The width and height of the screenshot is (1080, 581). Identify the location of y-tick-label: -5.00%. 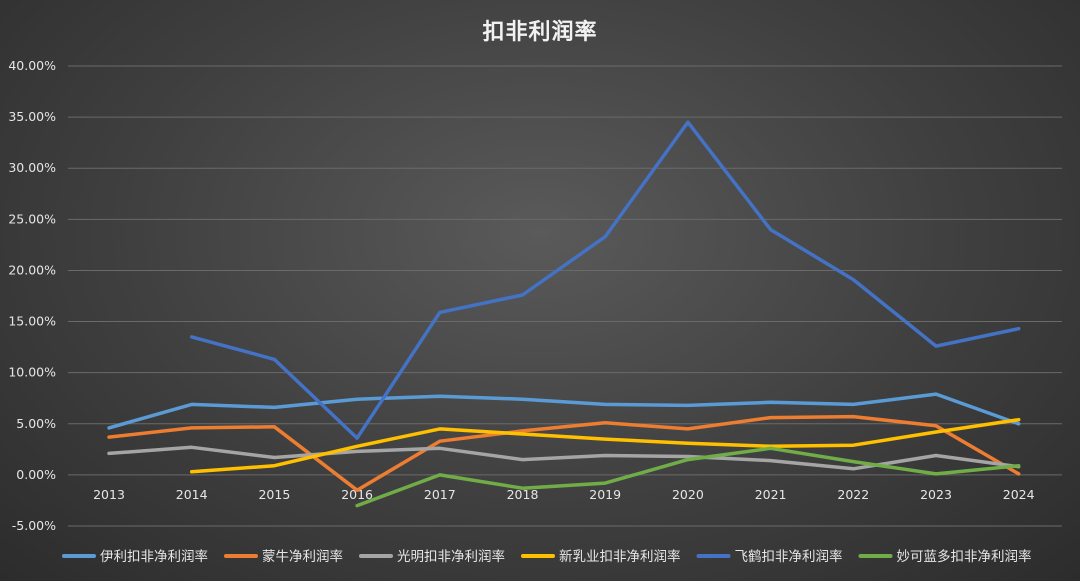
(34, 525).